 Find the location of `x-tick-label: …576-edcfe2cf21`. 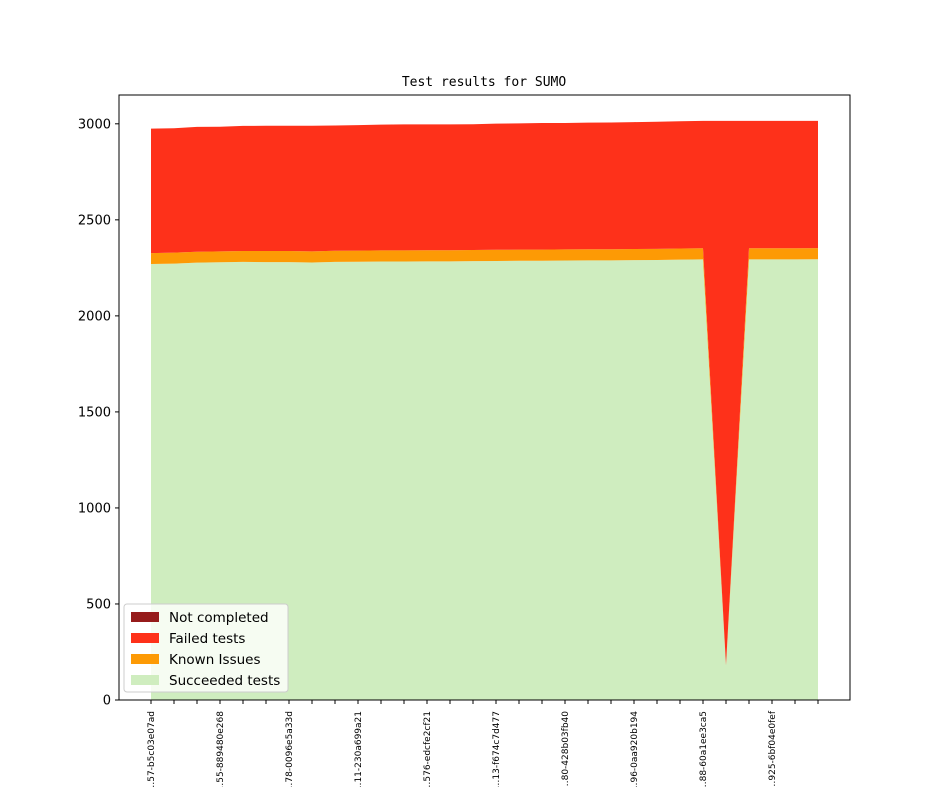

x-tick-label: …576-edcfe2cf21 is located at coordinates (428, 749).